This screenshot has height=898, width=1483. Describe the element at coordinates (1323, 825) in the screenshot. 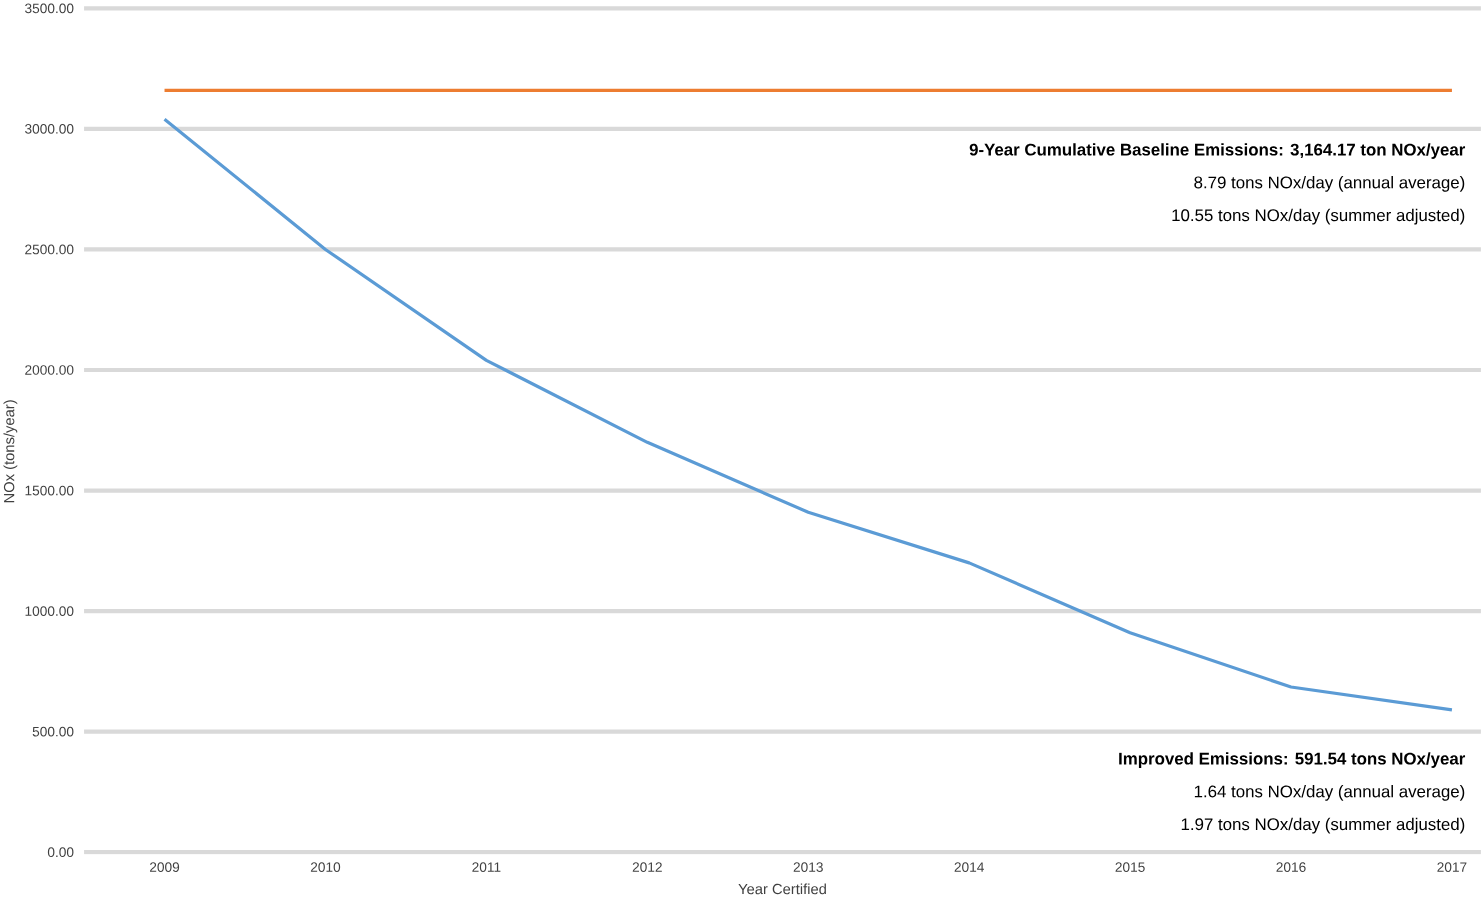

I see `annotation: 1.97 tons NOx/day (summer adjusted)` at that location.